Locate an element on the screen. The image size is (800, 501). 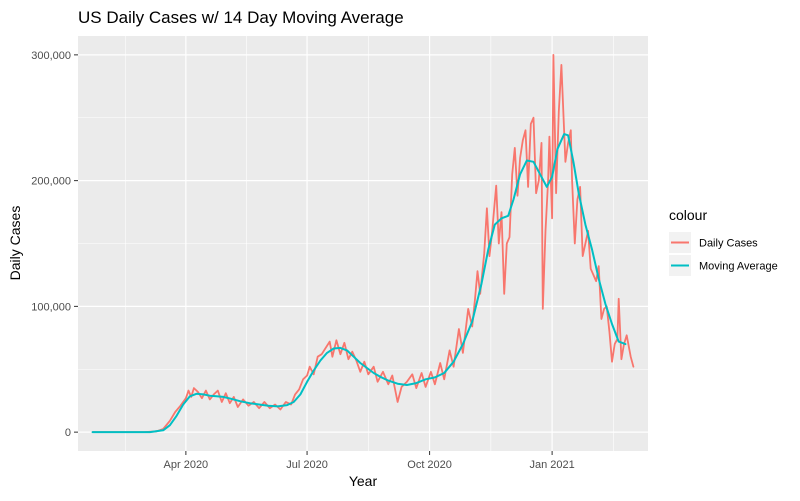
chart-title: US Daily Cases w/ 14 Day Moving Average is located at coordinates (241, 17).